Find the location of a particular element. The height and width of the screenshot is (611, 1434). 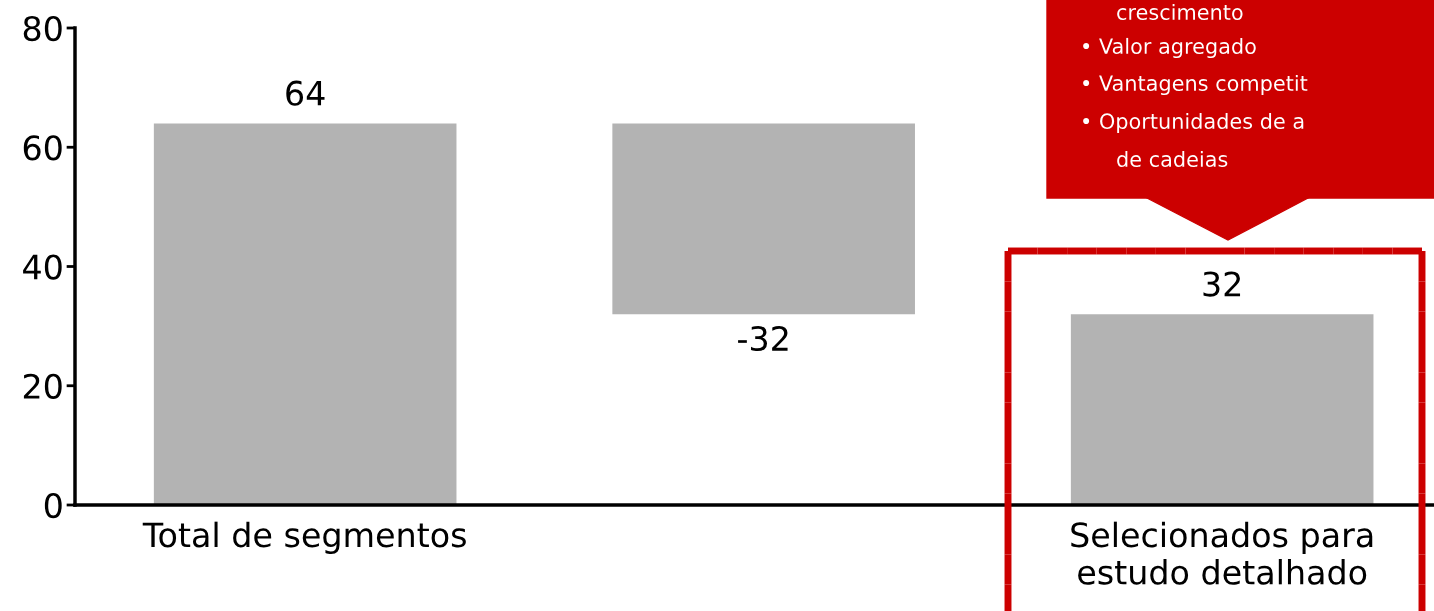

annotation: • Oportunidades de a is located at coordinates (1193, 123).